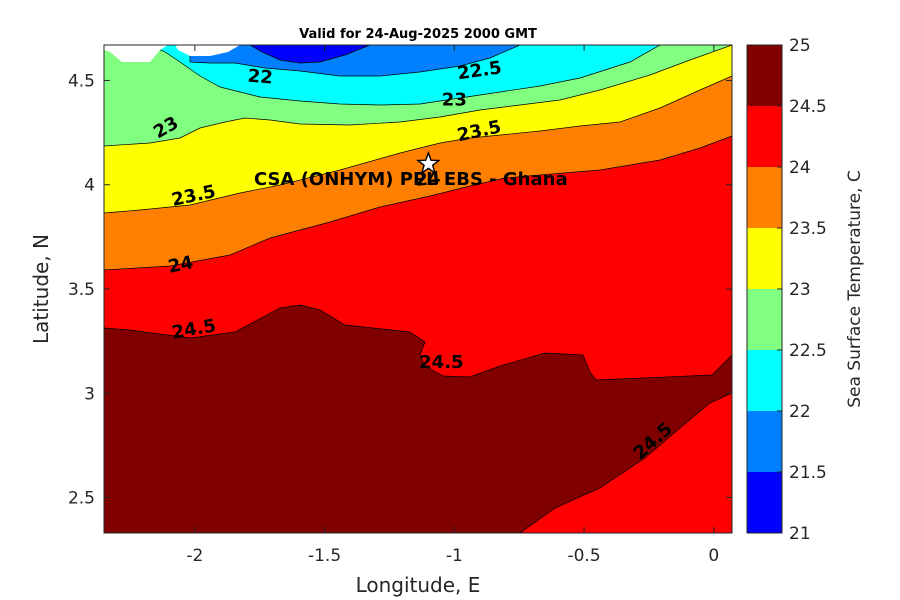  I want to click on y-tick-label: 3.5, so click(81, 290).